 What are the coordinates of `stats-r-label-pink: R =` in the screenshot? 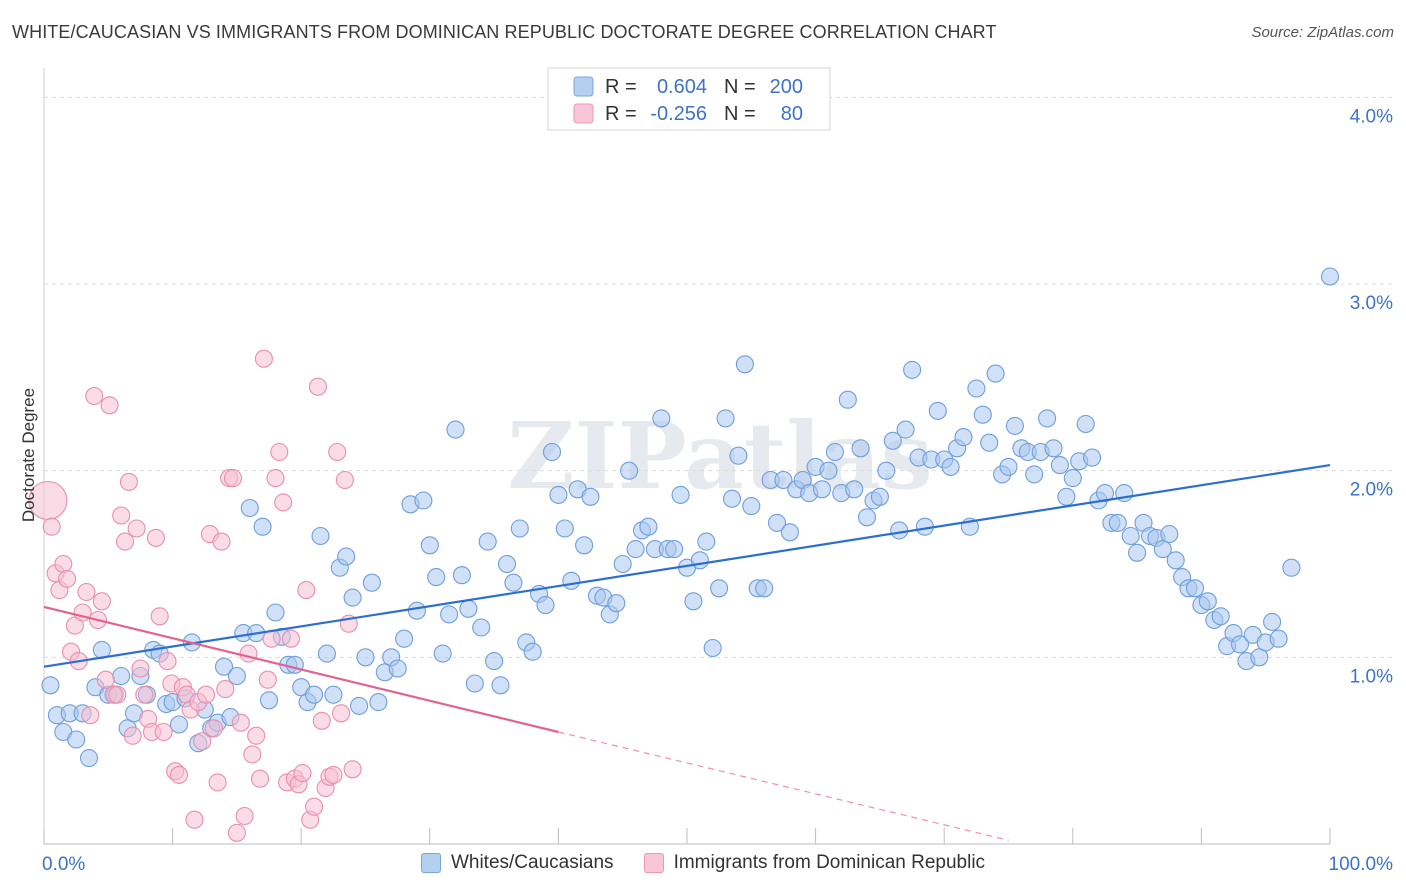 It's located at (621, 114).